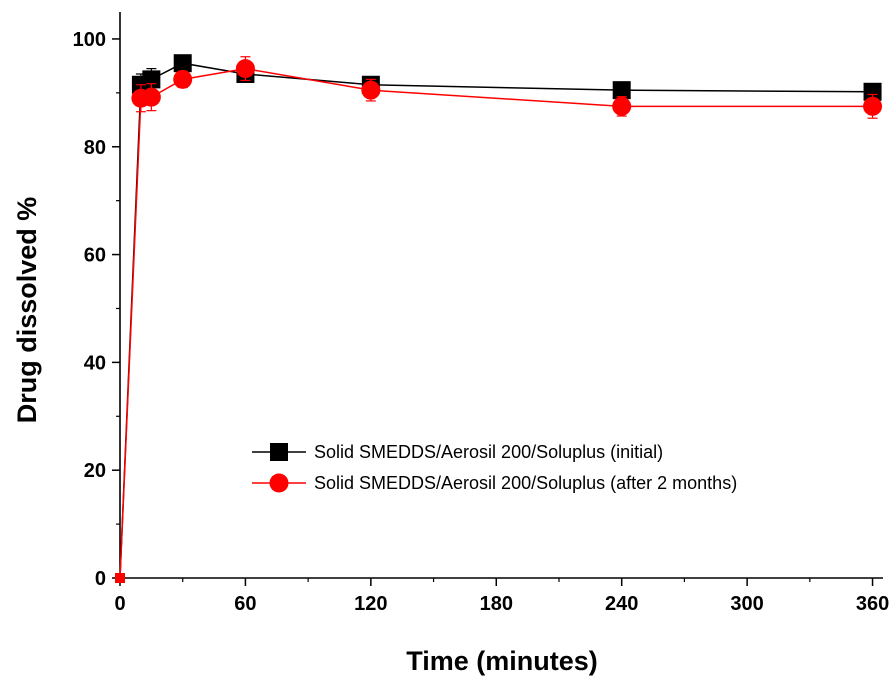 Image resolution: width=896 pixels, height=684 pixels. Describe the element at coordinates (100, 579) in the screenshot. I see `y-tick-label: 0` at that location.